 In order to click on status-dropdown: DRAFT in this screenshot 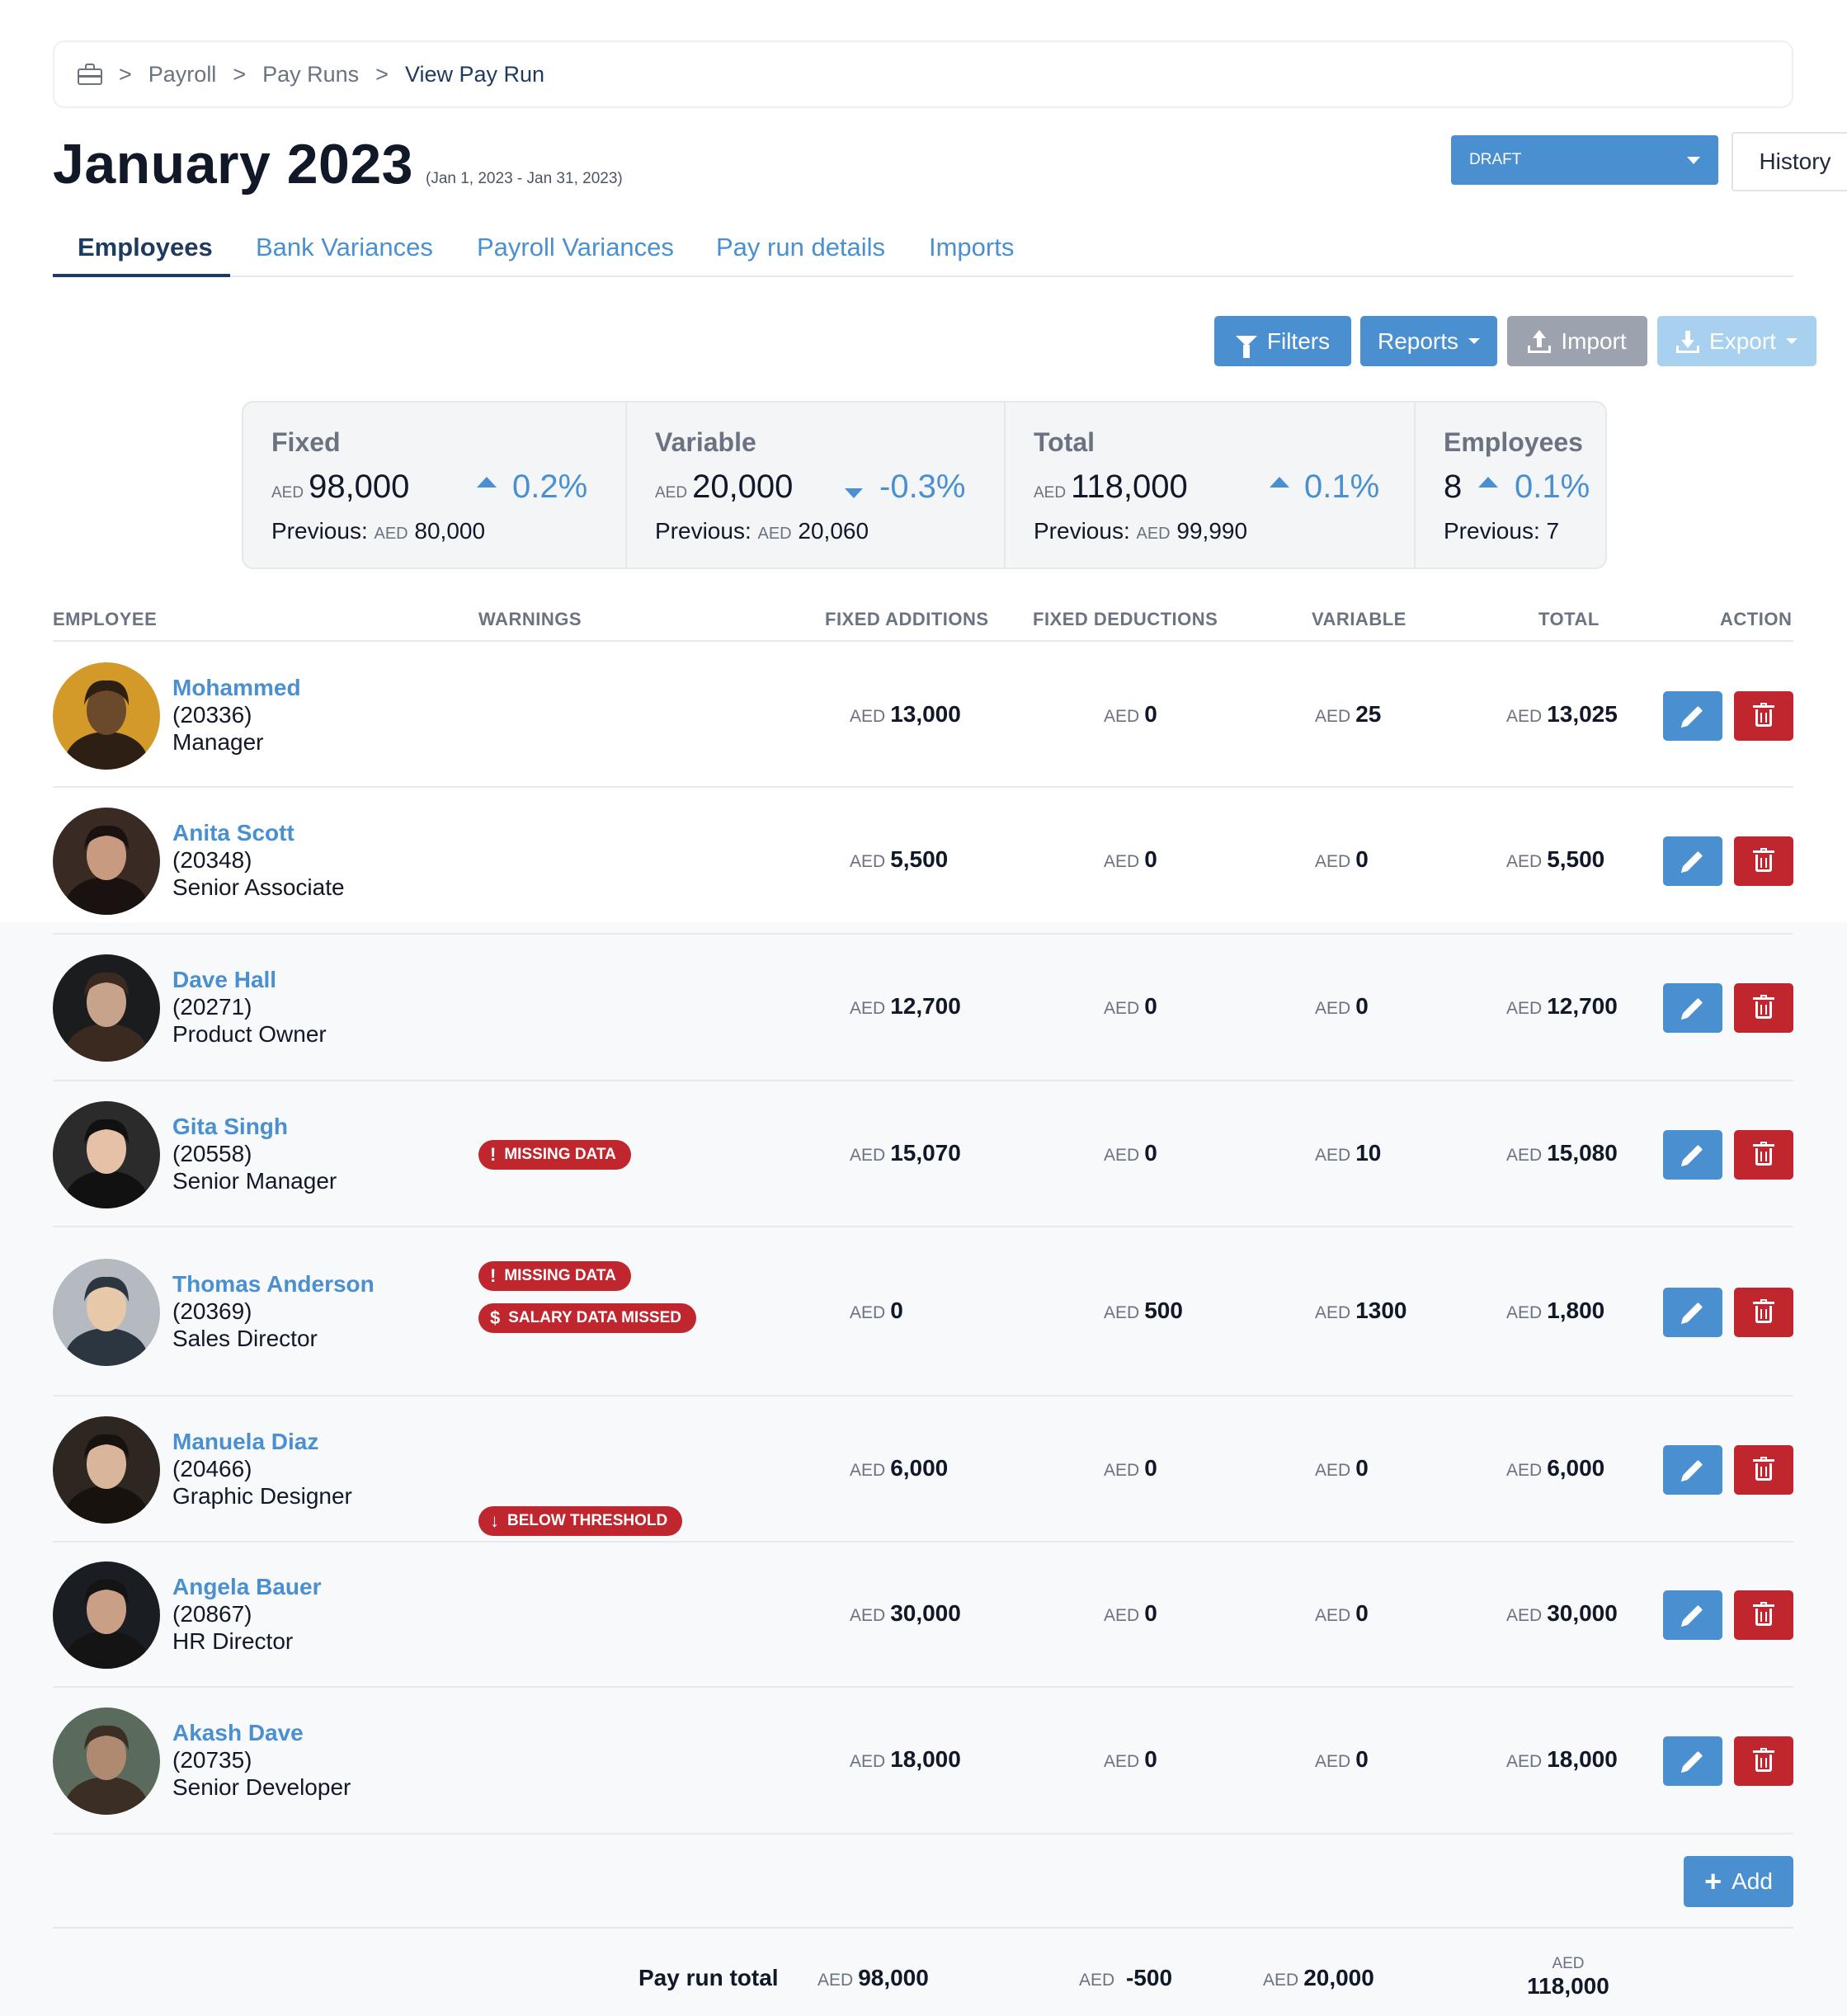, I will do `click(1584, 160)`.